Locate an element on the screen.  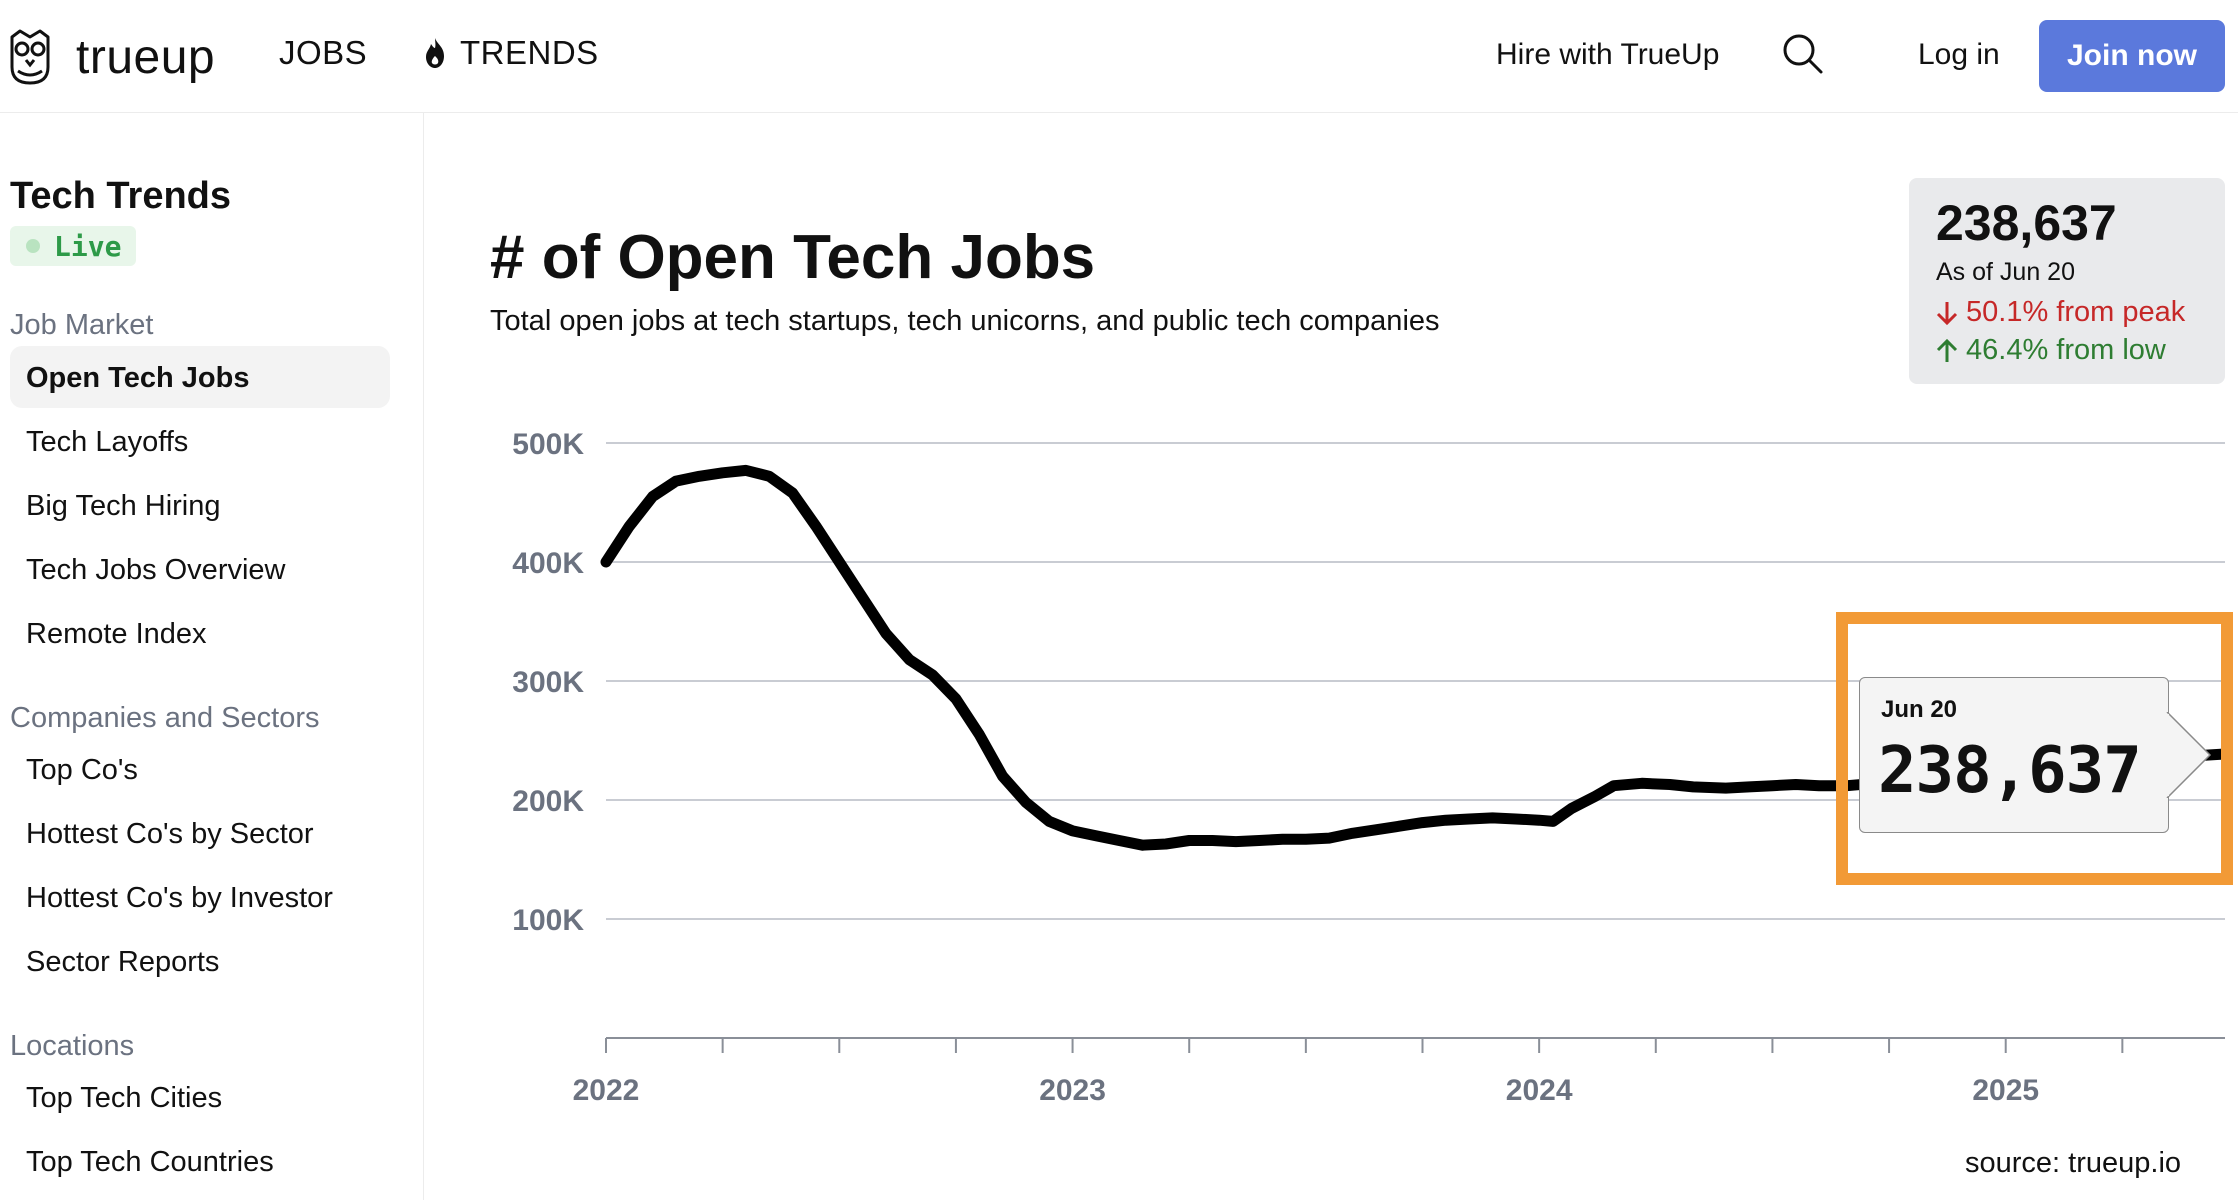
live-badge: Live is located at coordinates (73, 246).